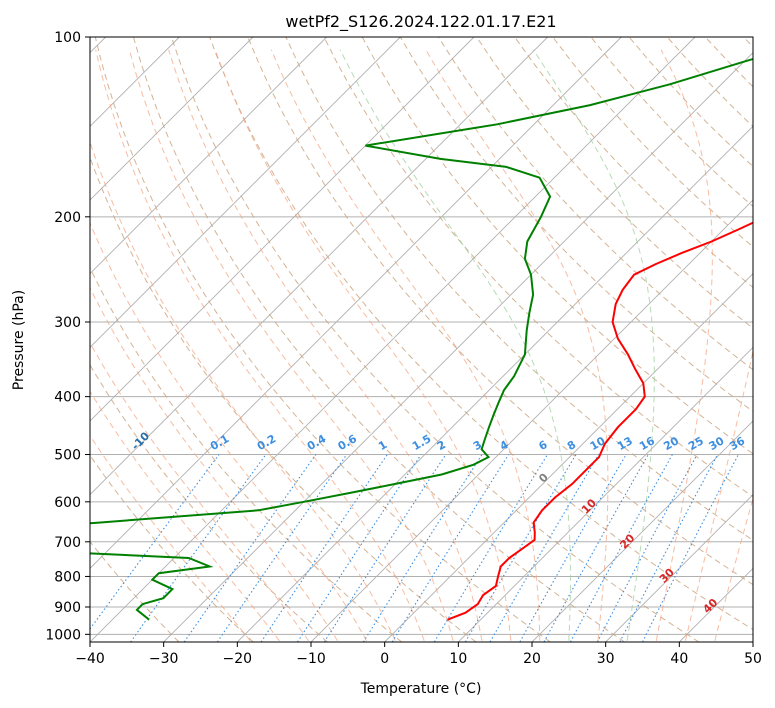 This screenshot has height=708, width=775. What do you see at coordinates (67, 608) in the screenshot?
I see `y-tick-label: 900` at bounding box center [67, 608].